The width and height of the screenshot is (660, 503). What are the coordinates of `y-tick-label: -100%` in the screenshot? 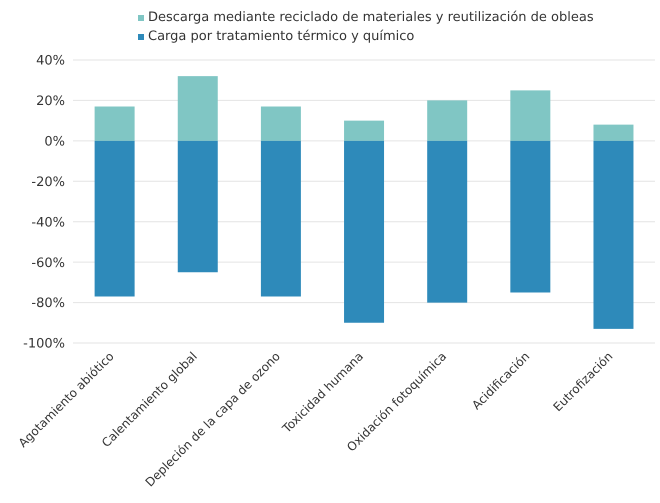 It's located at (44, 344).